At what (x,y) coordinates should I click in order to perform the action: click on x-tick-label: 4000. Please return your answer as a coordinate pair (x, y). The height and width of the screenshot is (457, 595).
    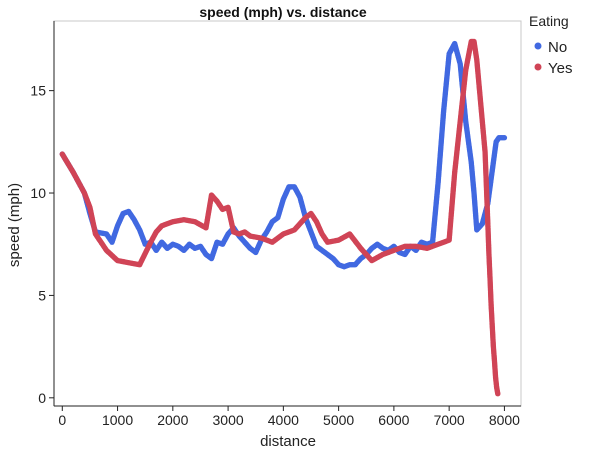
    Looking at the image, I should click on (283, 420).